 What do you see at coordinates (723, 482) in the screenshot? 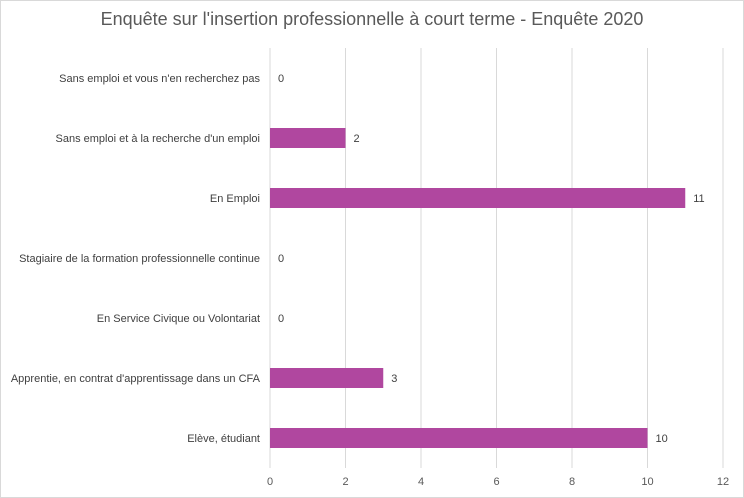
I see `x-tick-label: 12` at bounding box center [723, 482].